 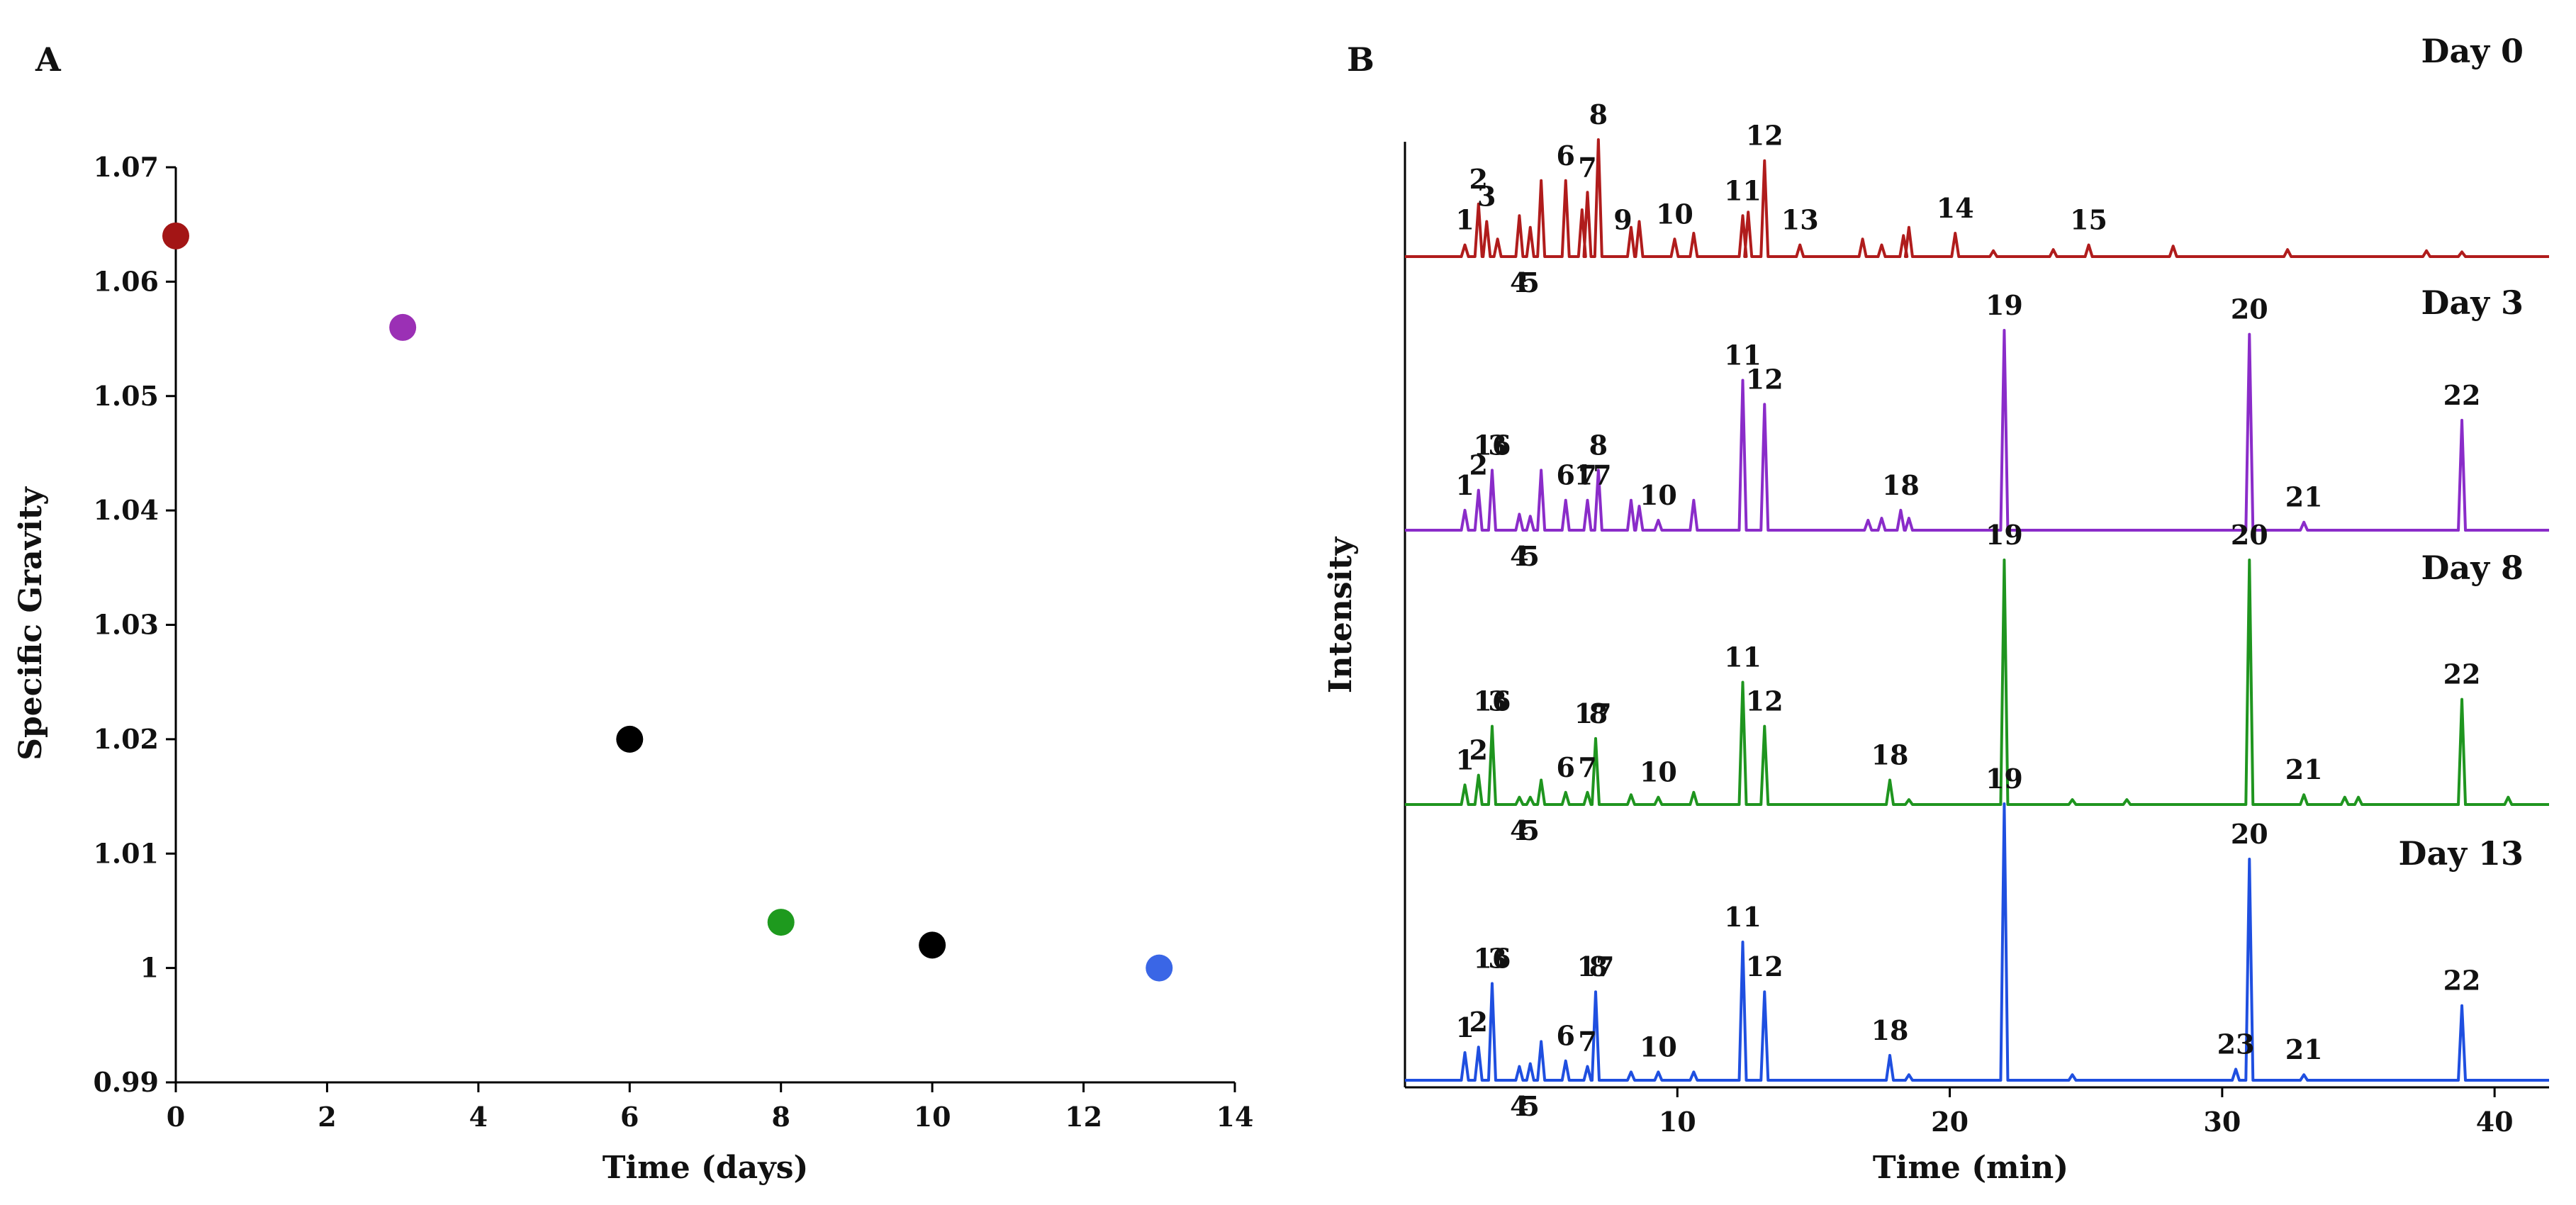 What do you see at coordinates (1970, 1168) in the screenshot?
I see `time-axis-title: Time (min)` at bounding box center [1970, 1168].